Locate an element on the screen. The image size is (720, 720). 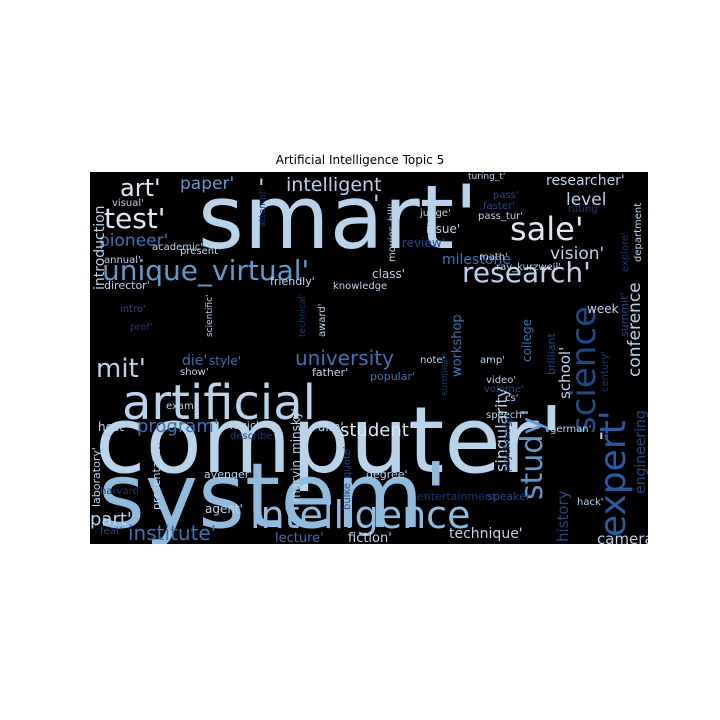
cloud-word: popular' is located at coordinates (392, 376).